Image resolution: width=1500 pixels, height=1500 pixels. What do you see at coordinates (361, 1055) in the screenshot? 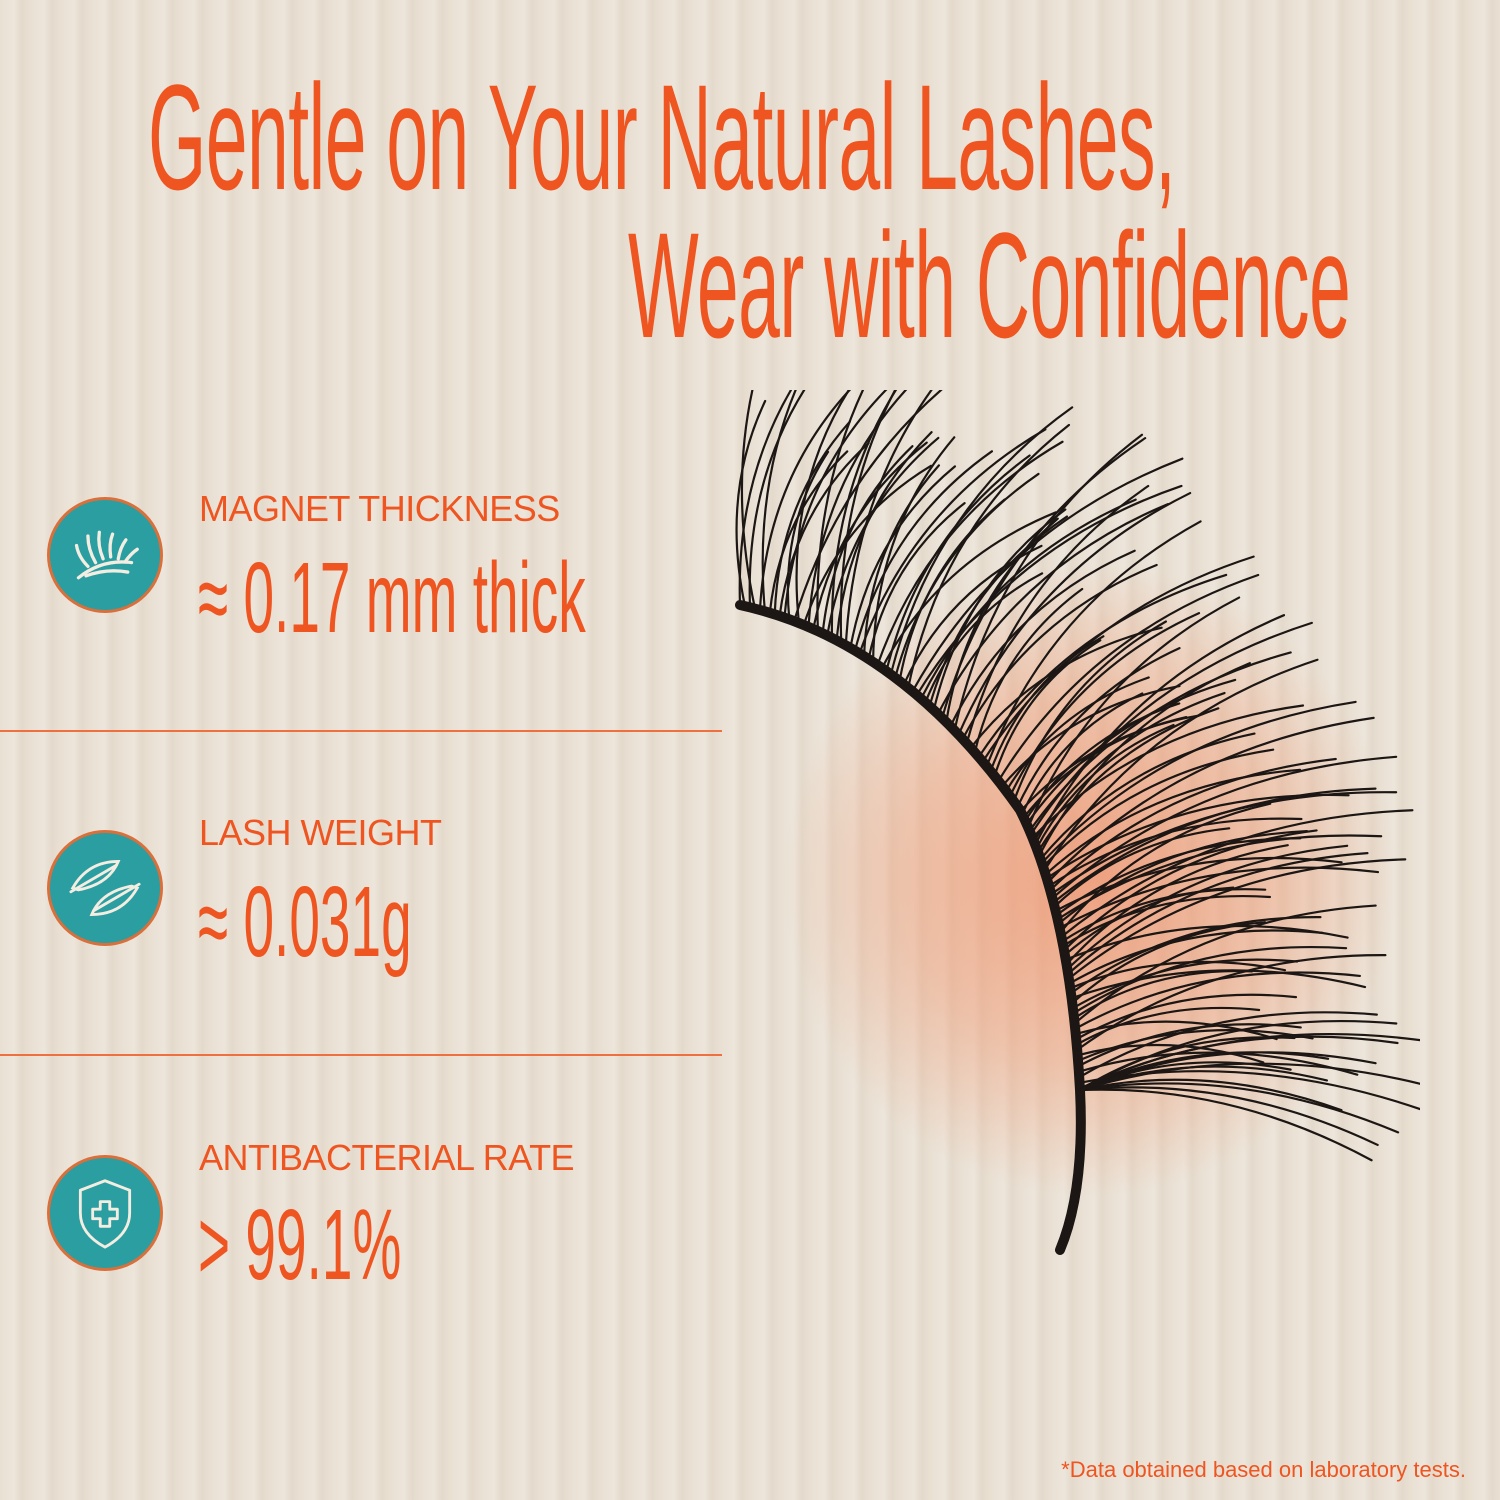
I see `divider` at bounding box center [361, 1055].